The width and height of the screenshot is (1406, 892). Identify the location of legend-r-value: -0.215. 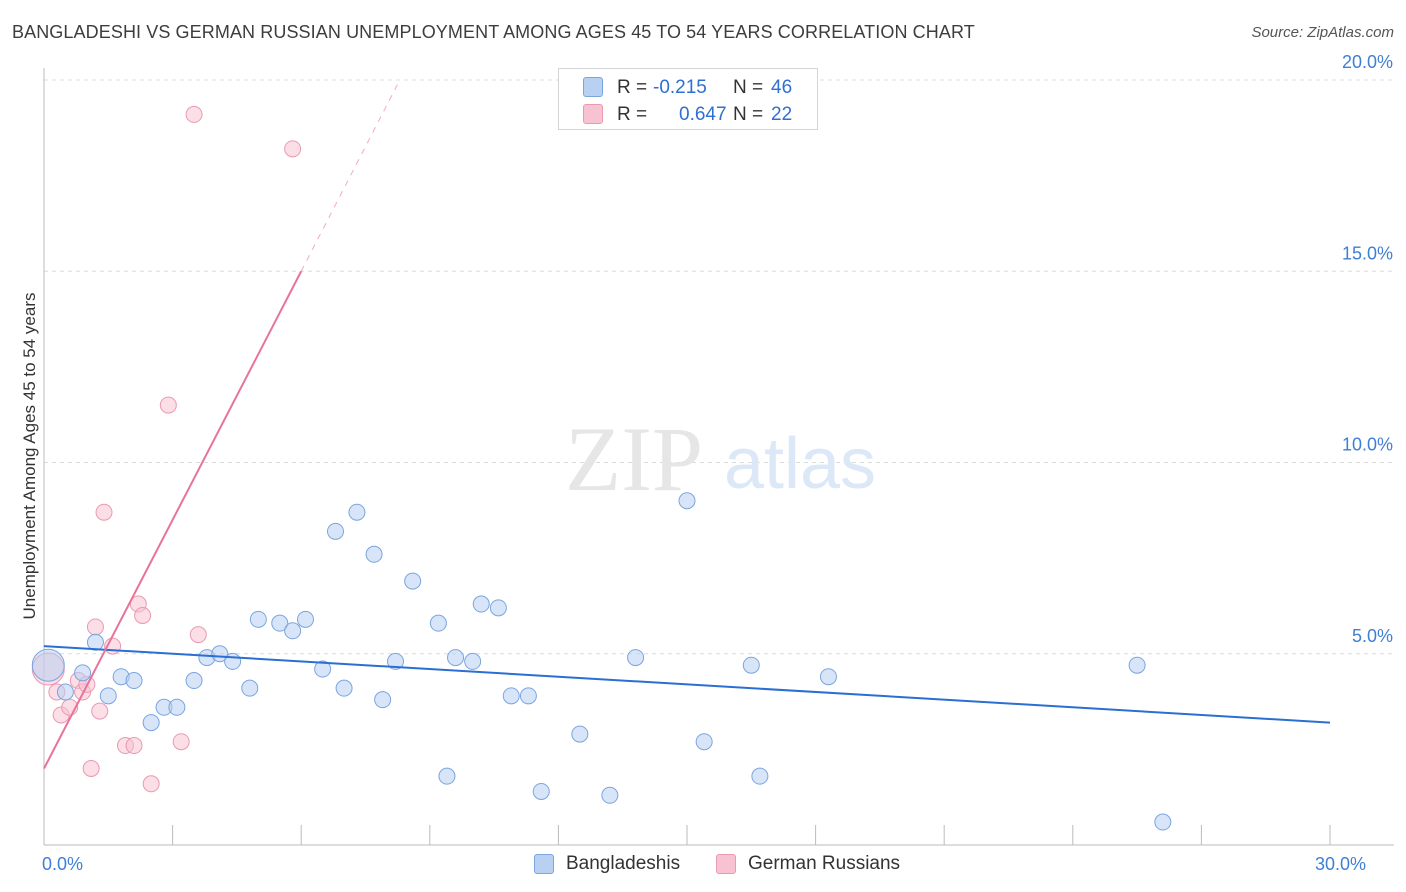
(680, 87).